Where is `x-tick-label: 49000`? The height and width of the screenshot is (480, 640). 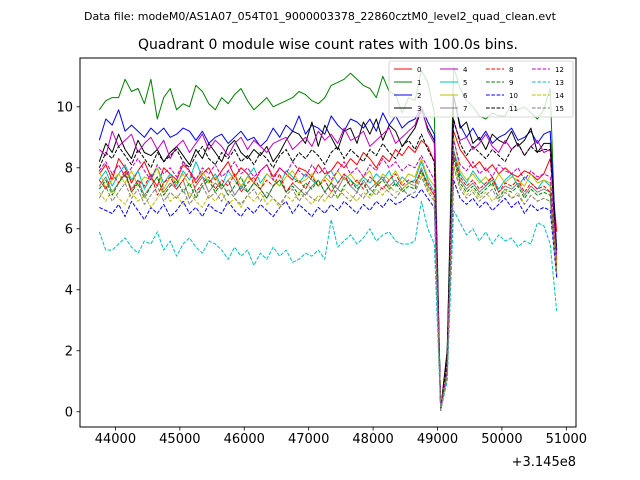
x-tick-label: 49000 is located at coordinates (437, 439).